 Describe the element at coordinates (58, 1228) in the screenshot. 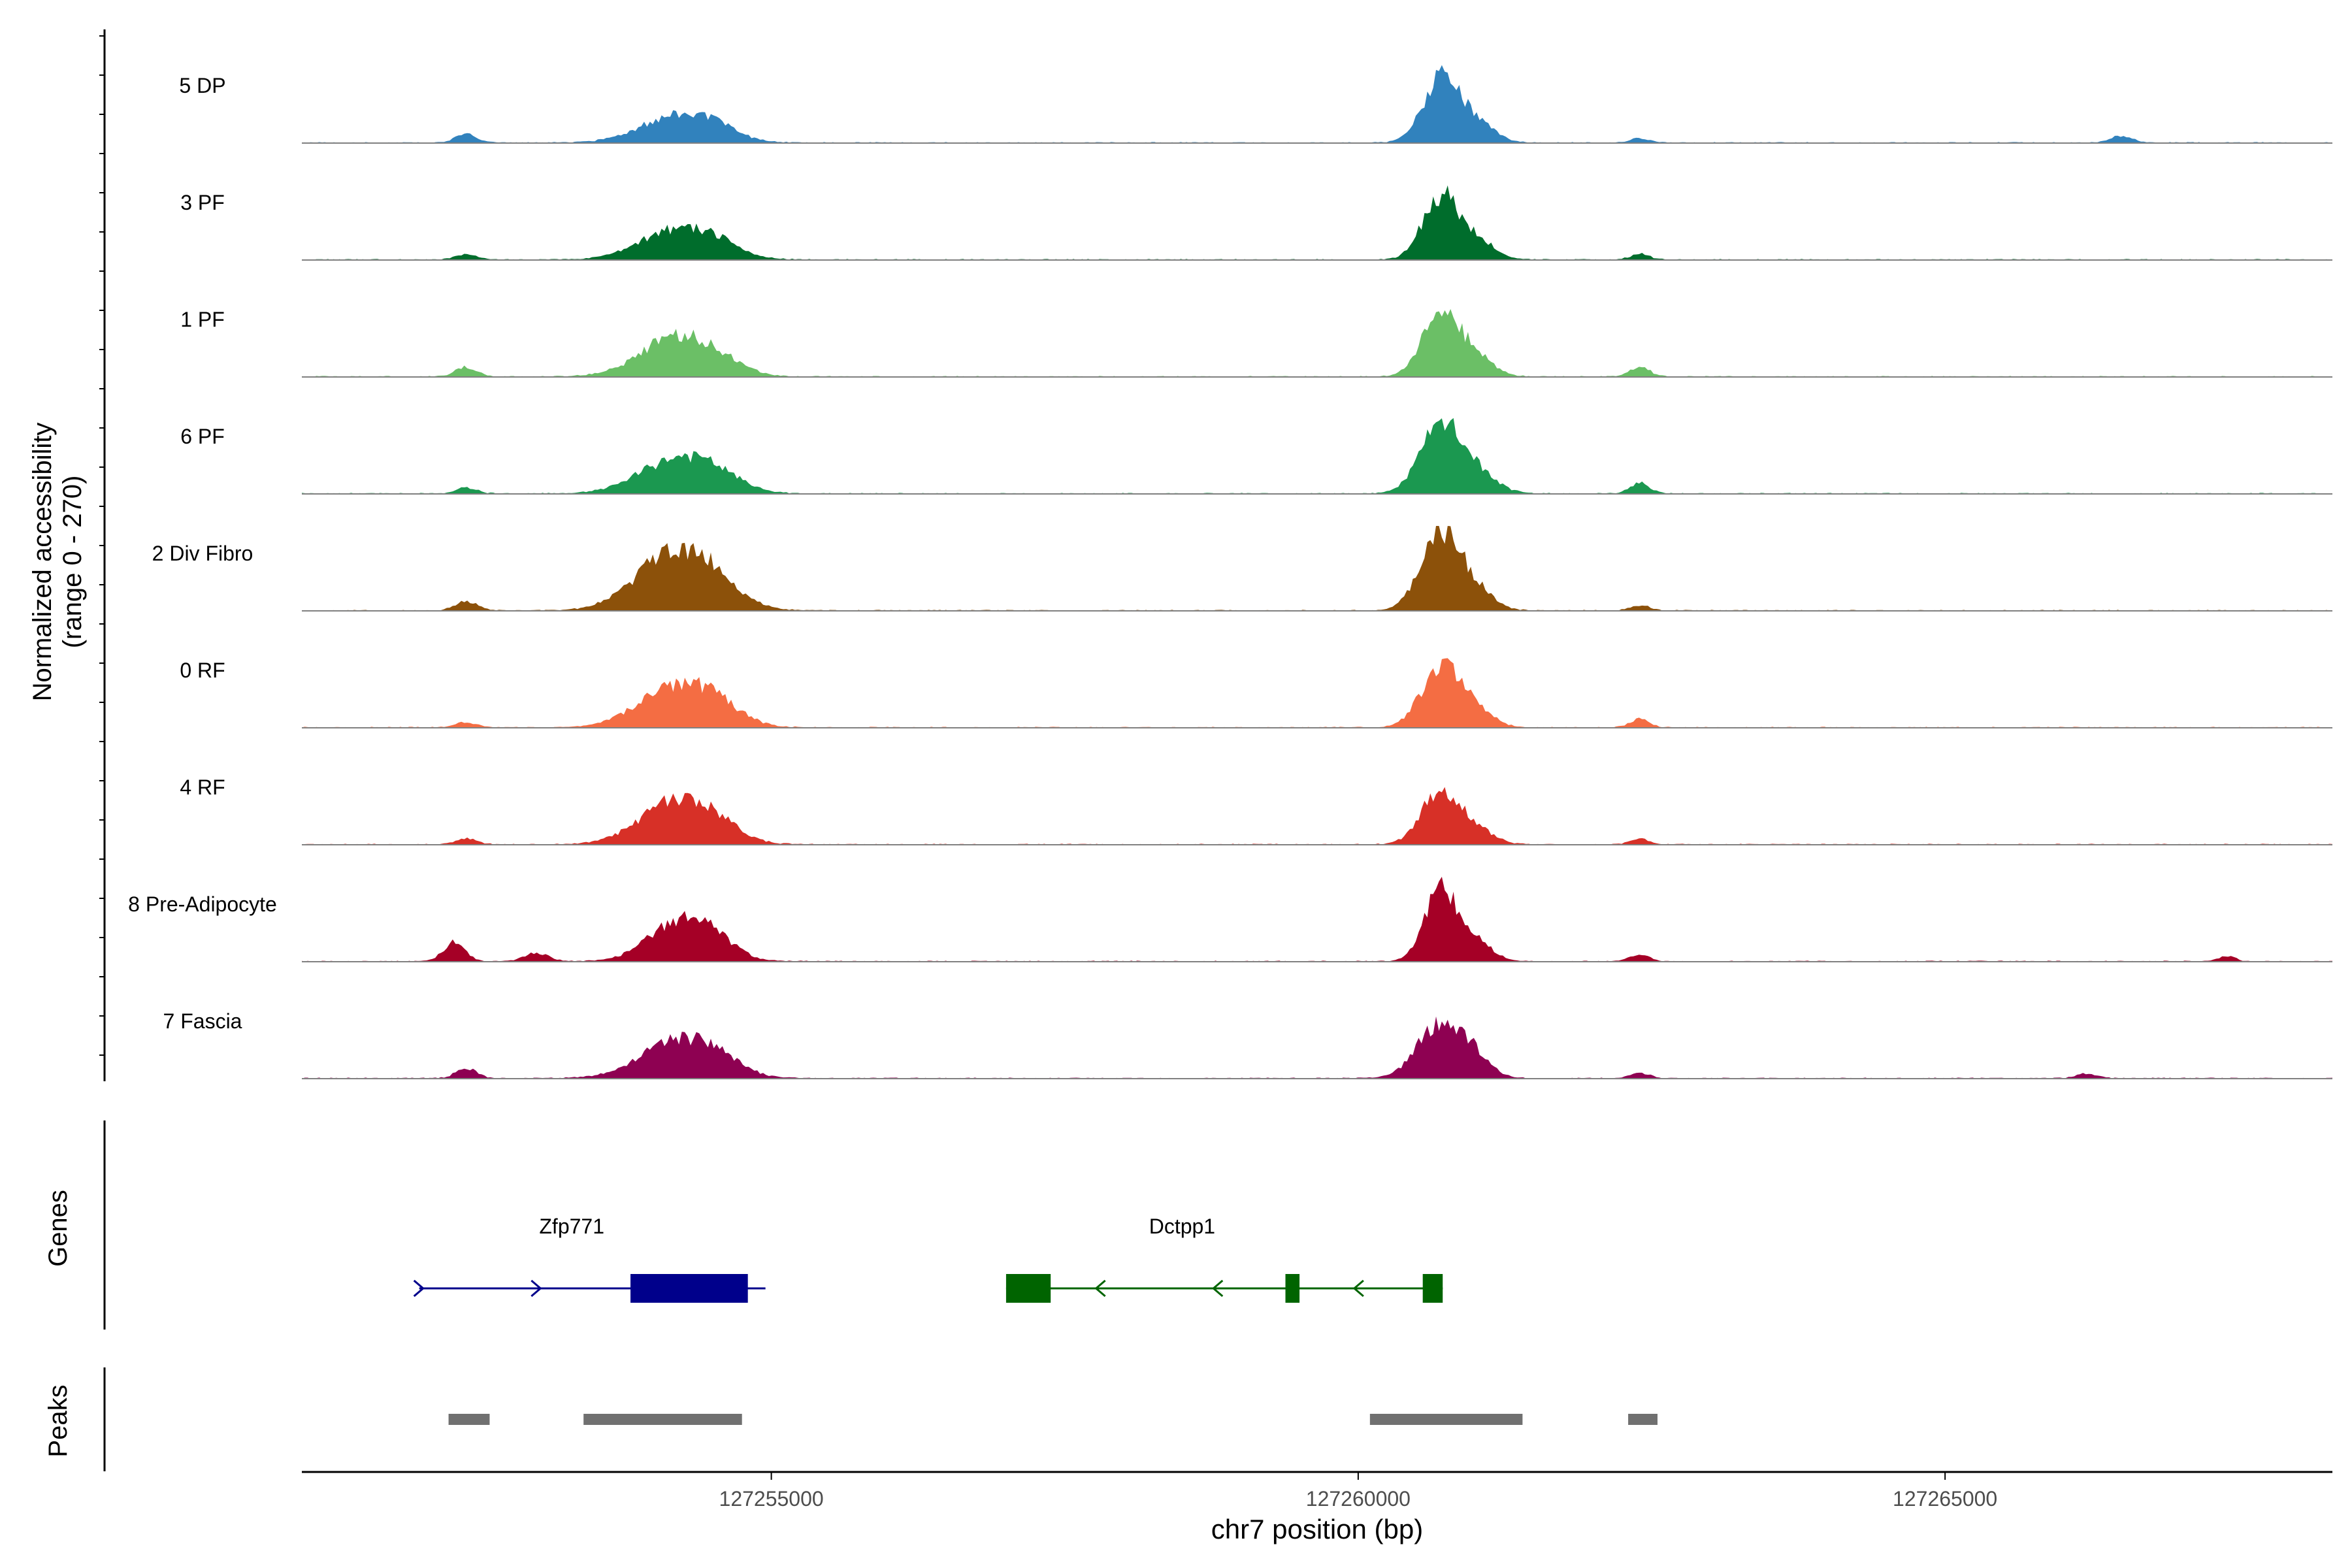

I see `genes-label: Genes` at that location.